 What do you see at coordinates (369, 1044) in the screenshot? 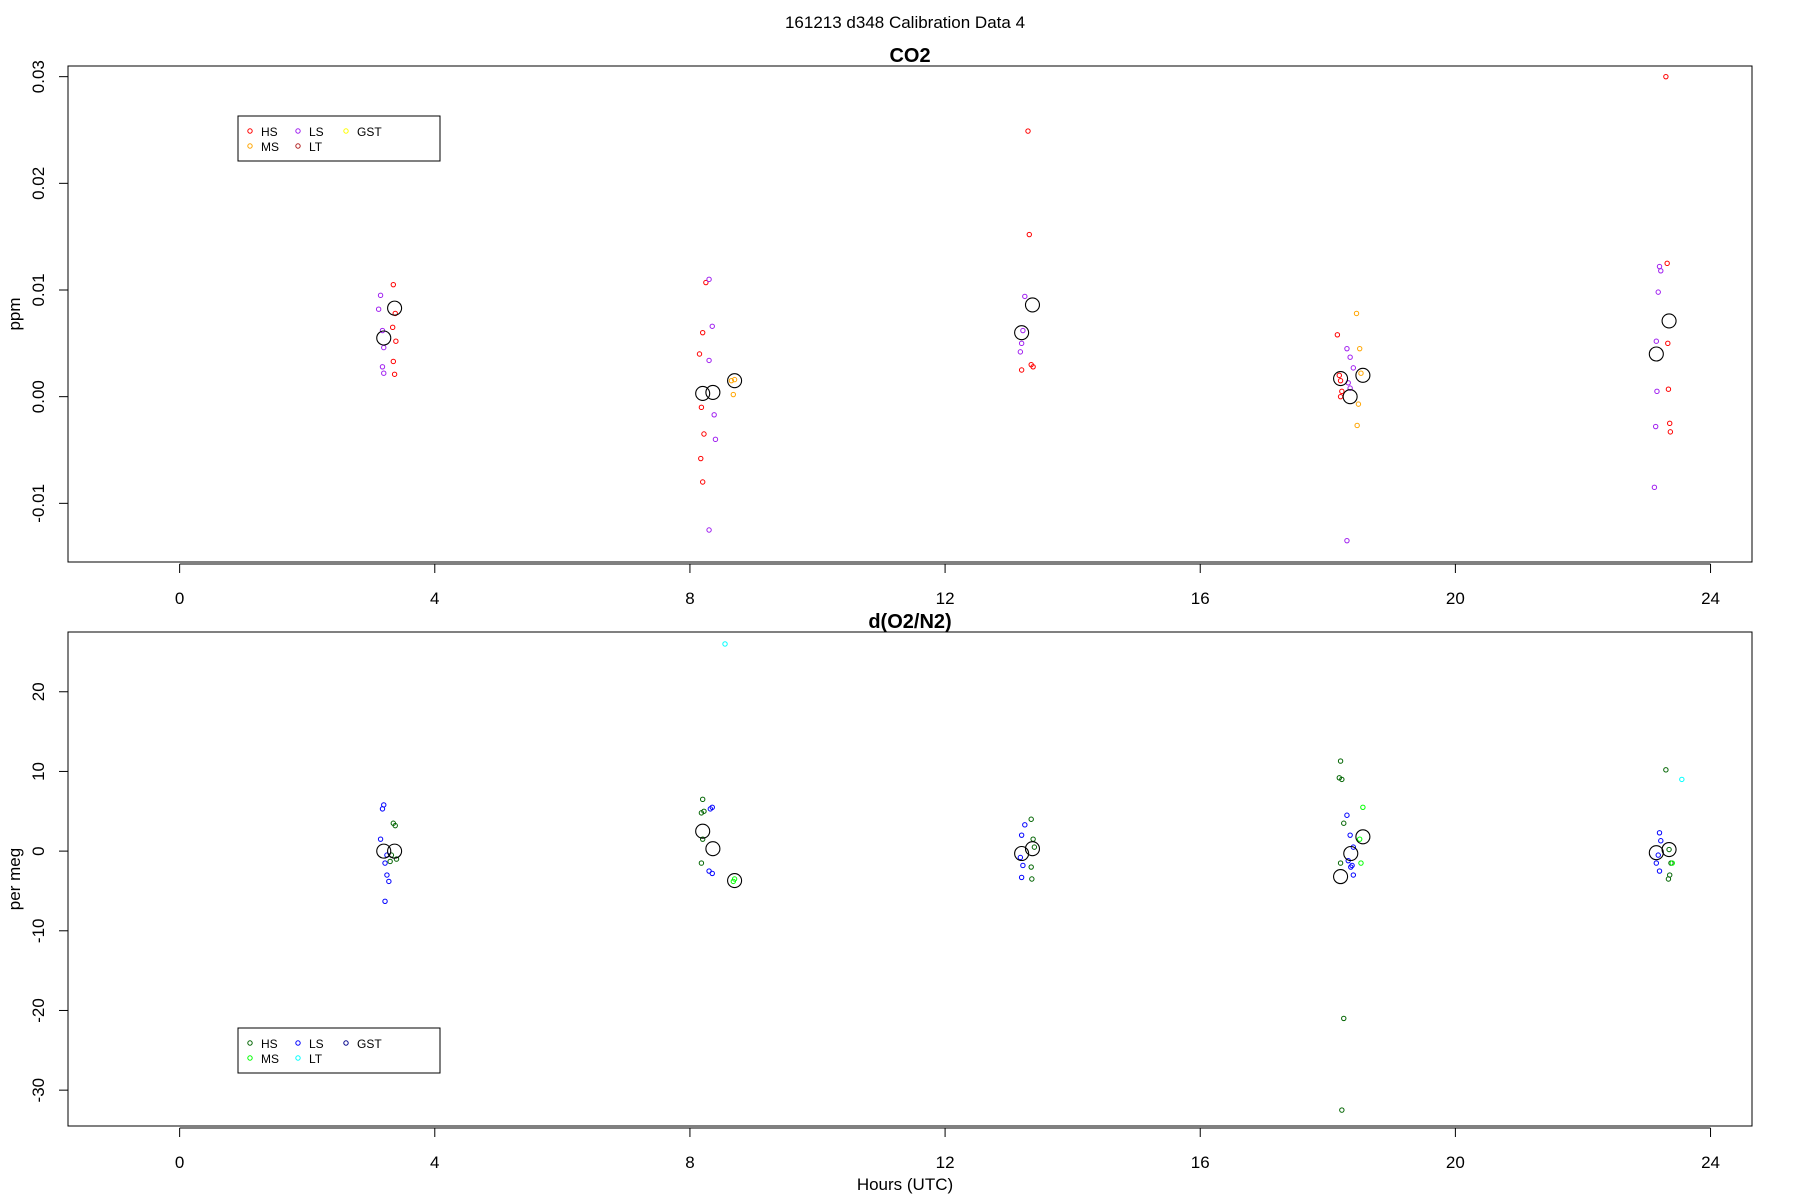
I see `o2n2-legend-label: GST` at bounding box center [369, 1044].